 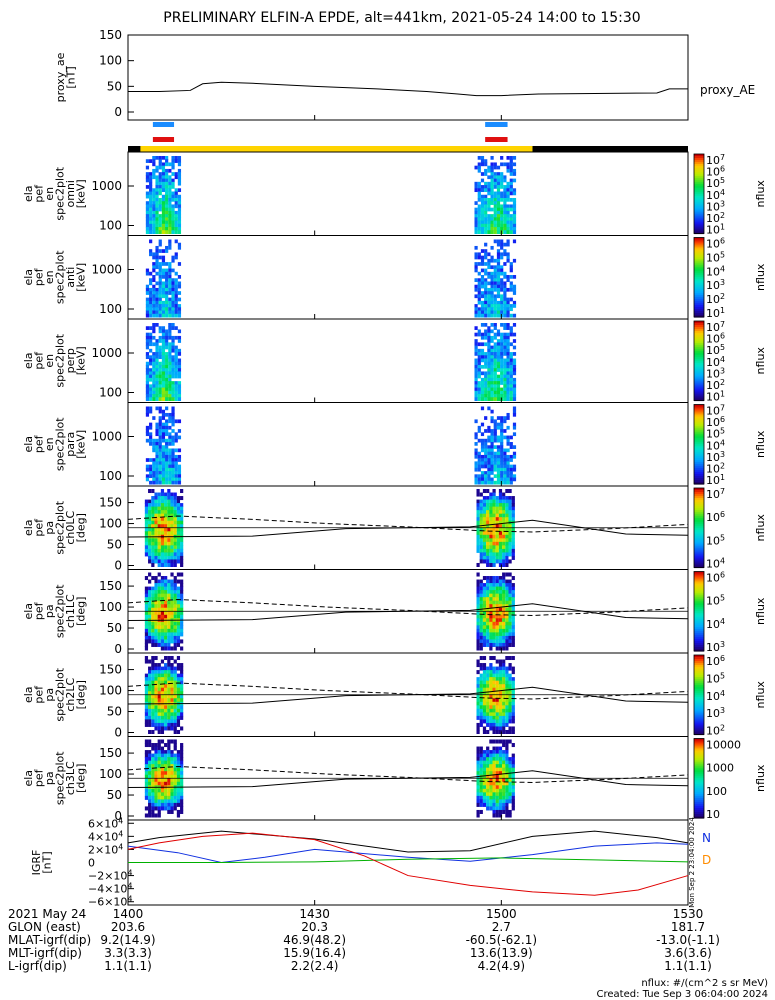 What do you see at coordinates (110, 35) in the screenshot?
I see `proxy-ae-ytick: 150` at bounding box center [110, 35].